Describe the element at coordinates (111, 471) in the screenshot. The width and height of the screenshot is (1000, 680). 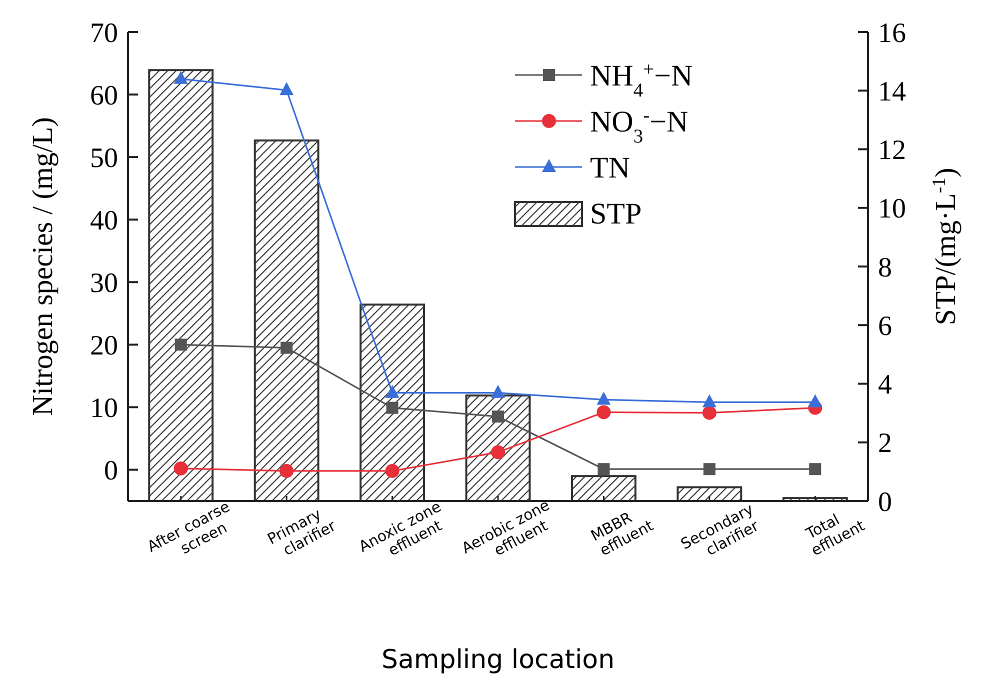
I see `y-tick-label: 0` at that location.